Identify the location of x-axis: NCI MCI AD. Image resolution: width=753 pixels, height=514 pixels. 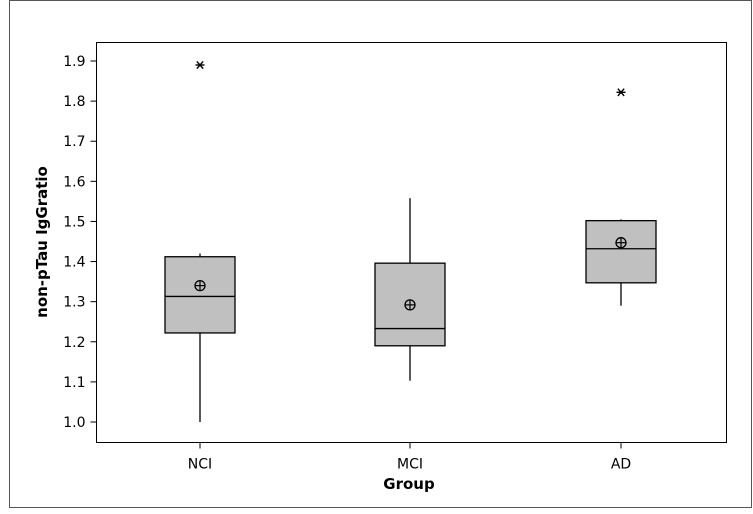
(409, 457).